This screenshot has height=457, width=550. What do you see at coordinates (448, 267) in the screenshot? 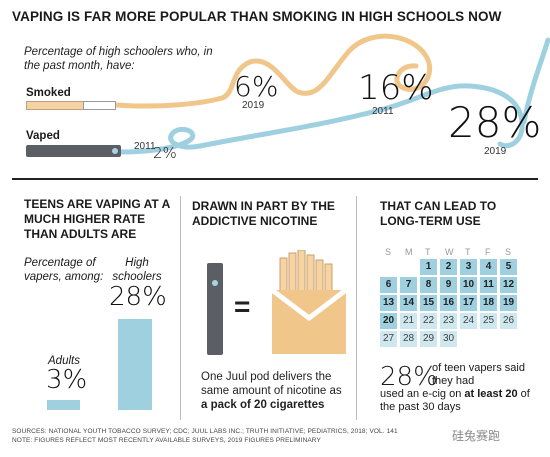
I see `calendar-day: 2` at bounding box center [448, 267].